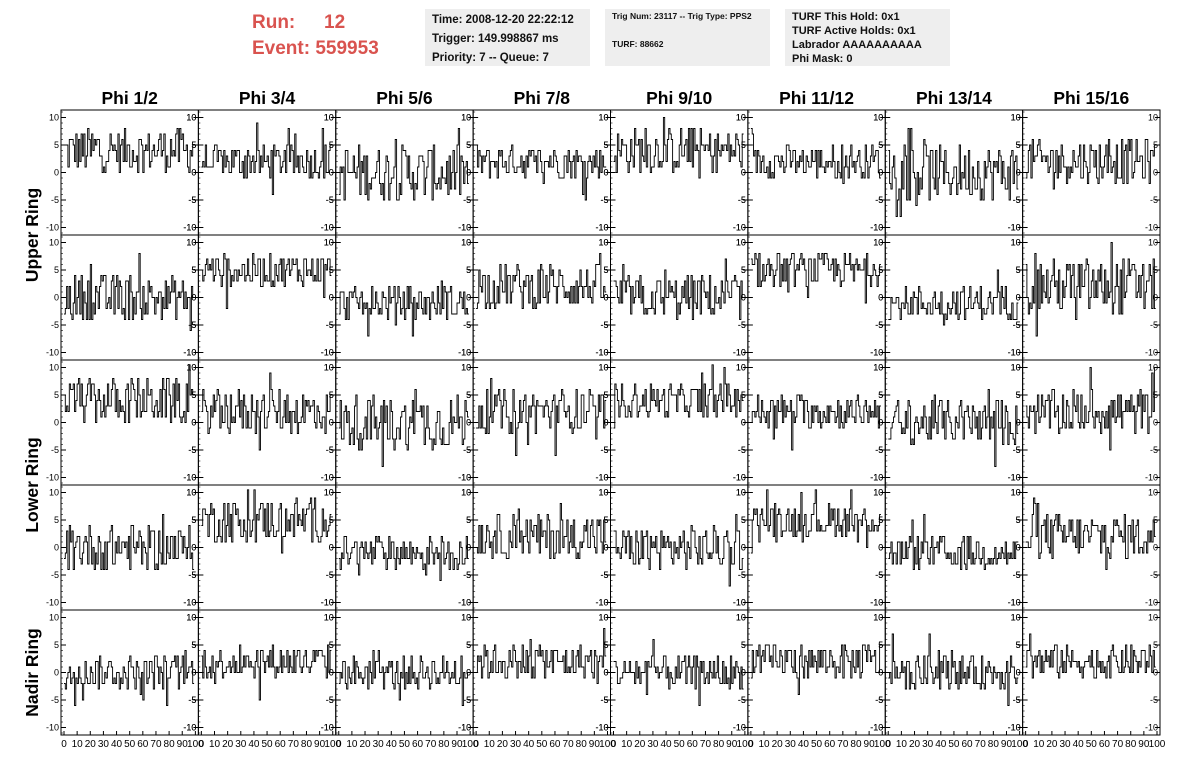  What do you see at coordinates (1052, 744) in the screenshot?
I see `x-tick-label: 20` at bounding box center [1052, 744].